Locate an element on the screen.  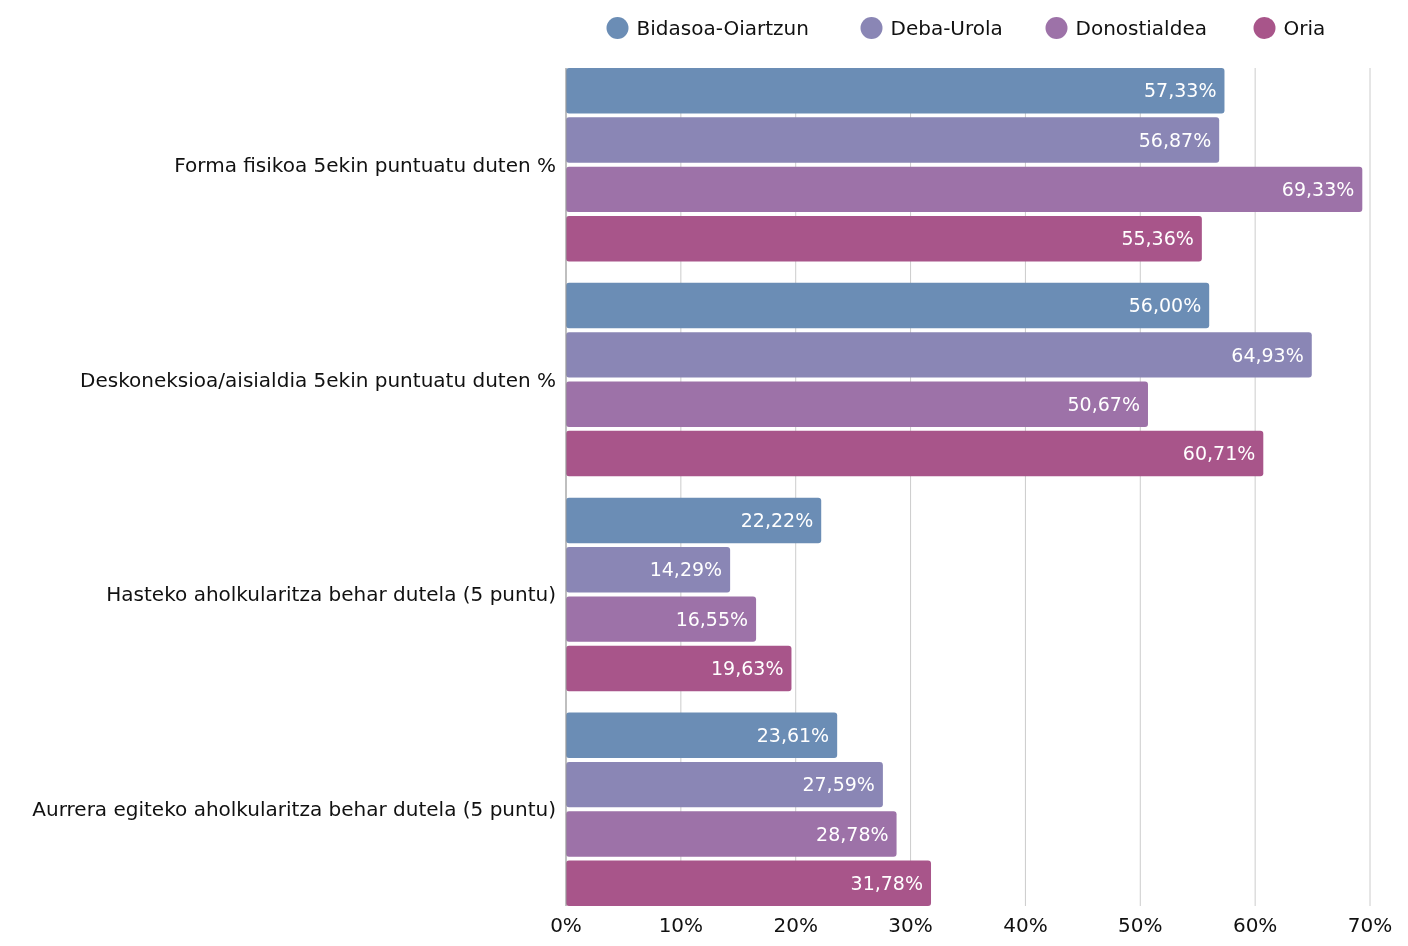
y-tick-label: Deskoneksioa/aisialdia 5ekin puntuatu duten % is located at coordinates (318, 379).